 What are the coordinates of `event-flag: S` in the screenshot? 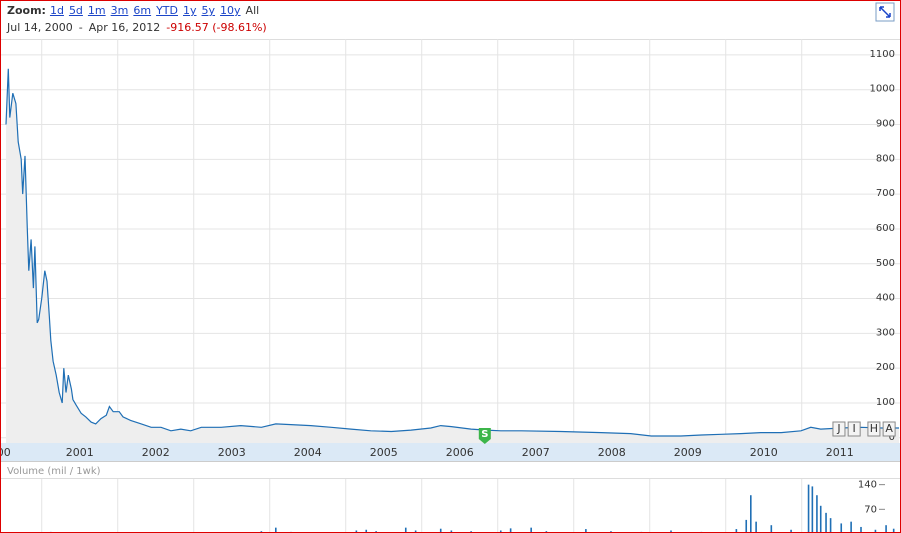 It's located at (484, 436).